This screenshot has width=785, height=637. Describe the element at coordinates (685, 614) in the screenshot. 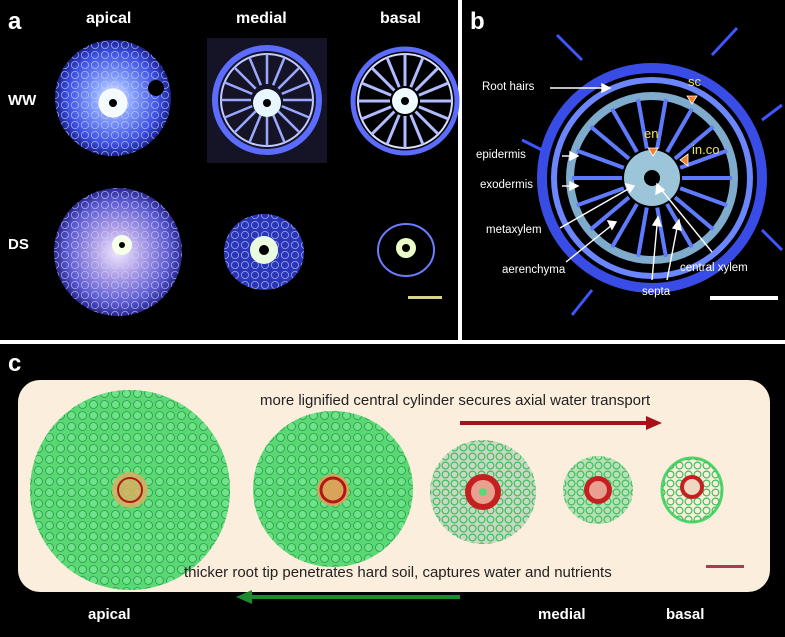

I see `bottom-label-basal: basal` at that location.